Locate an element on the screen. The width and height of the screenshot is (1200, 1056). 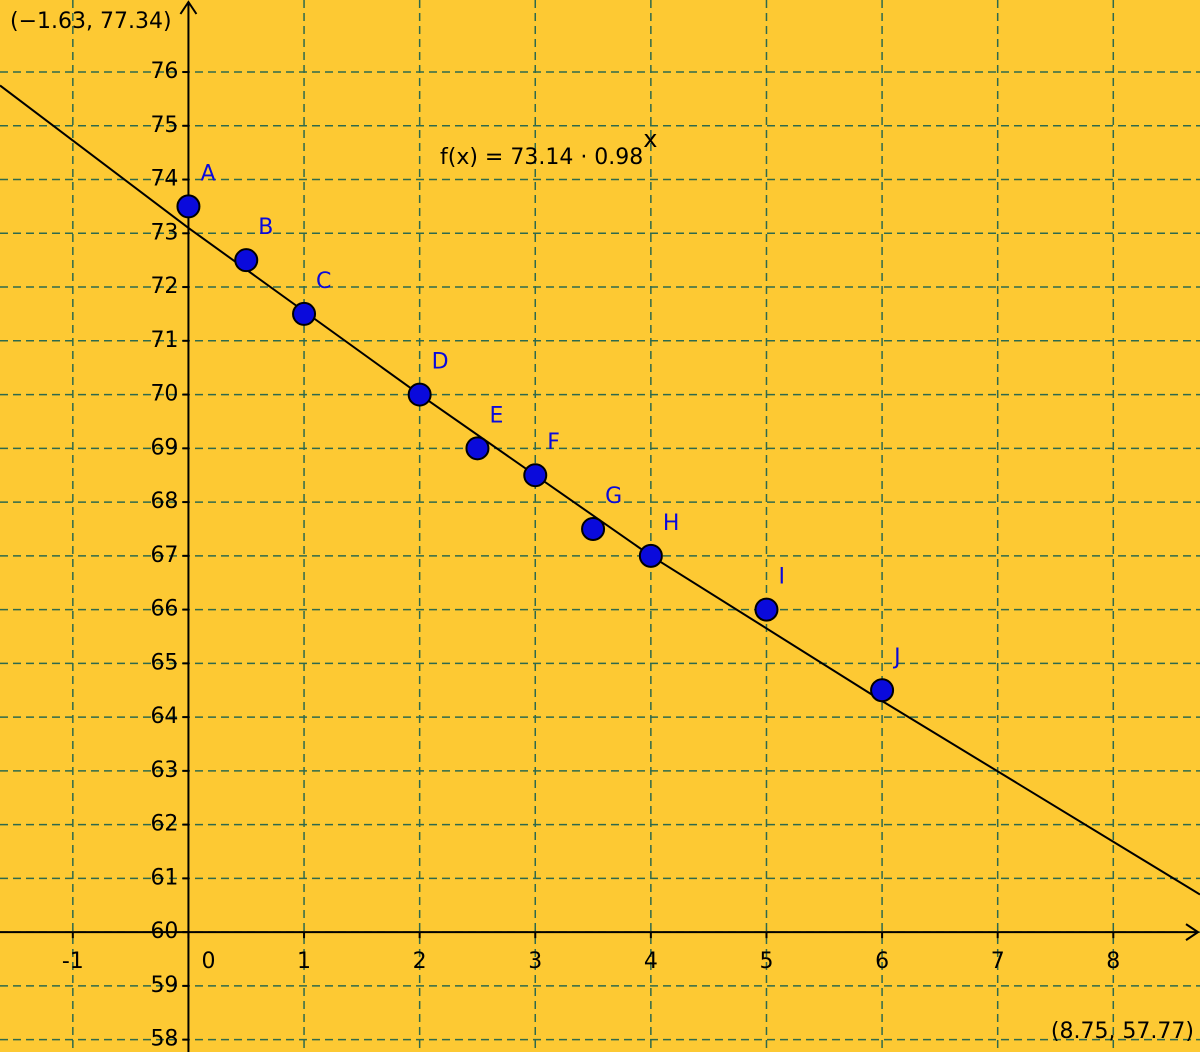
x-tick-label: 7 is located at coordinates (998, 961).